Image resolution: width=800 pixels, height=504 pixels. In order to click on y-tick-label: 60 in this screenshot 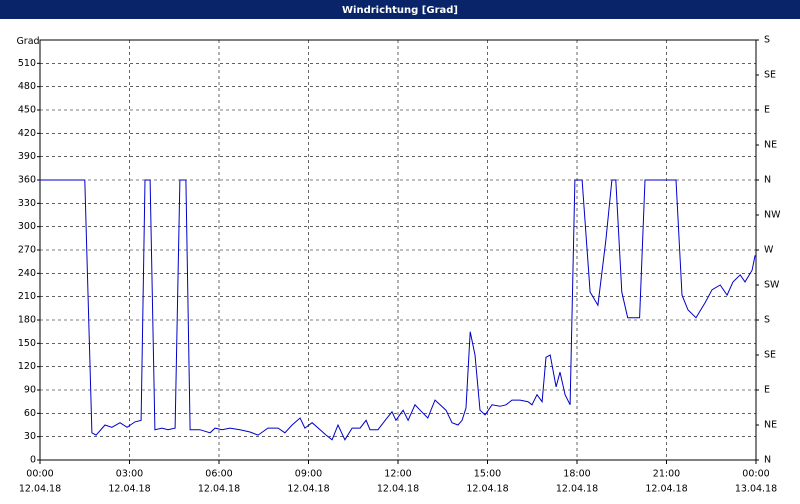, I will do `click(30, 413)`.